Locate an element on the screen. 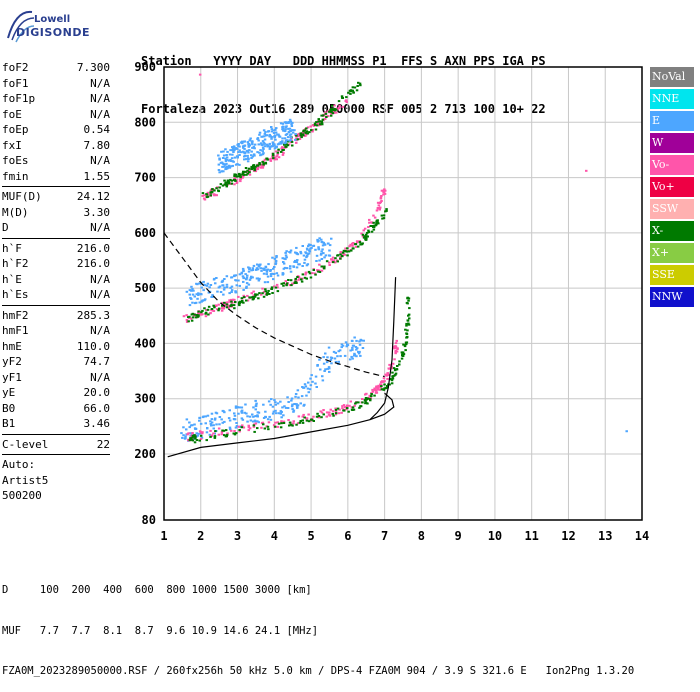 The height and width of the screenshot is (692, 700). echo-point-isolated is located at coordinates (626, 431).